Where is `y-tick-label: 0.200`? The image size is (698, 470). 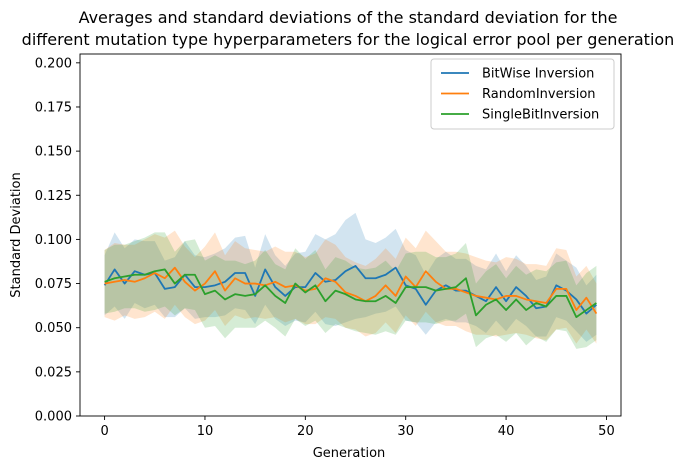 y-tick-label: 0.200 is located at coordinates (53, 63).